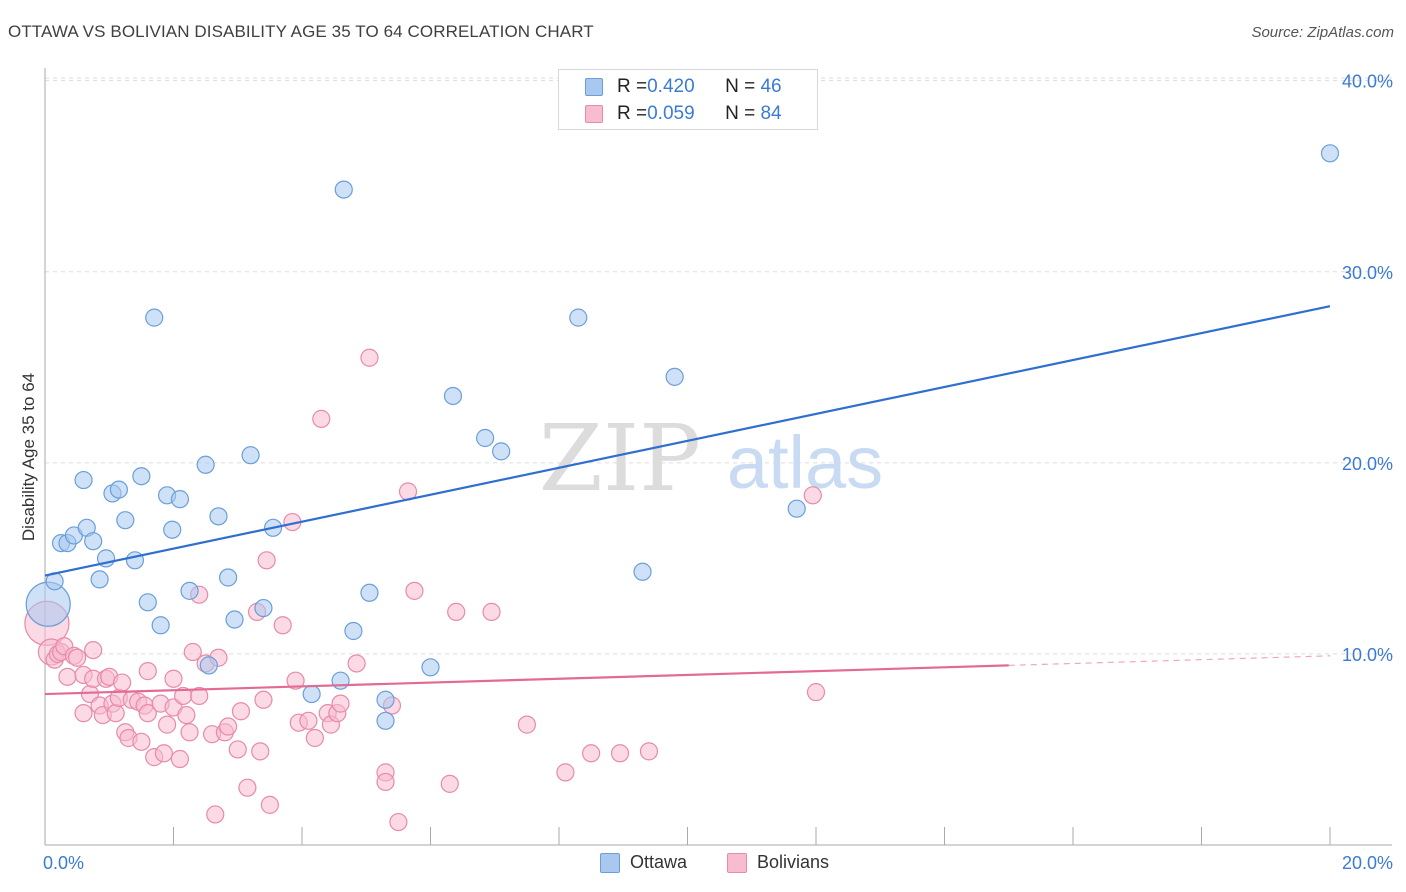 The width and height of the screenshot is (1406, 892). I want to click on chart-source: Source: ZipAtlas.com, so click(1322, 32).